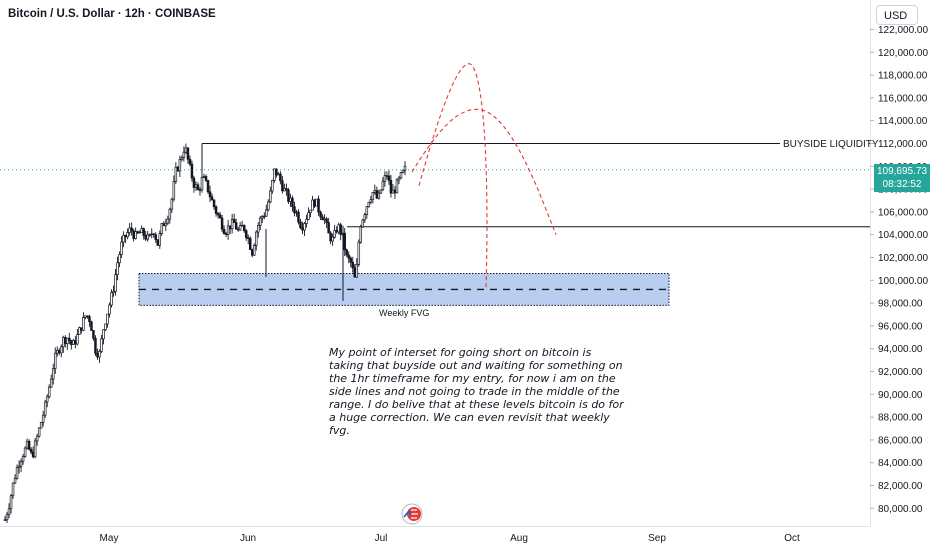  Describe the element at coordinates (453, 176) in the screenshot. I see `projection-curve-high` at that location.